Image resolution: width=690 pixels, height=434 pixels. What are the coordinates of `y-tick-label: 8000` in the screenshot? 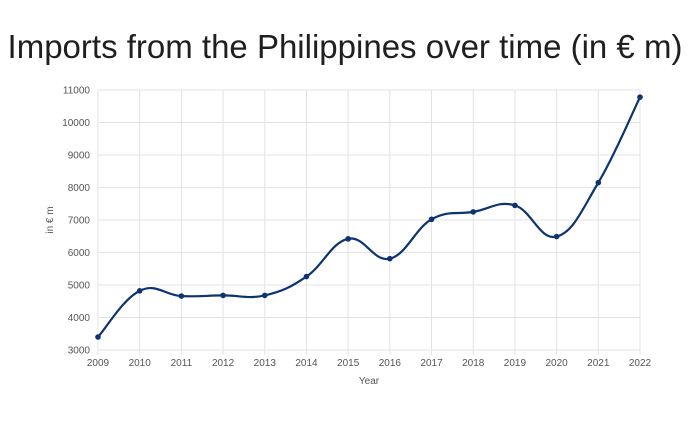 It's located at (79, 188).